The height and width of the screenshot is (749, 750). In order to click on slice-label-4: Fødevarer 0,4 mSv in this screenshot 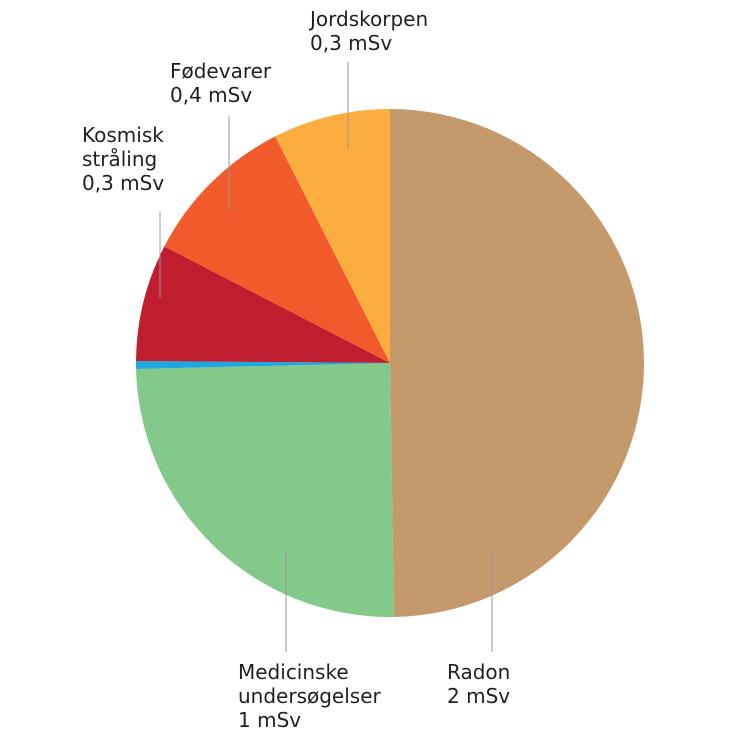, I will do `click(221, 83)`.